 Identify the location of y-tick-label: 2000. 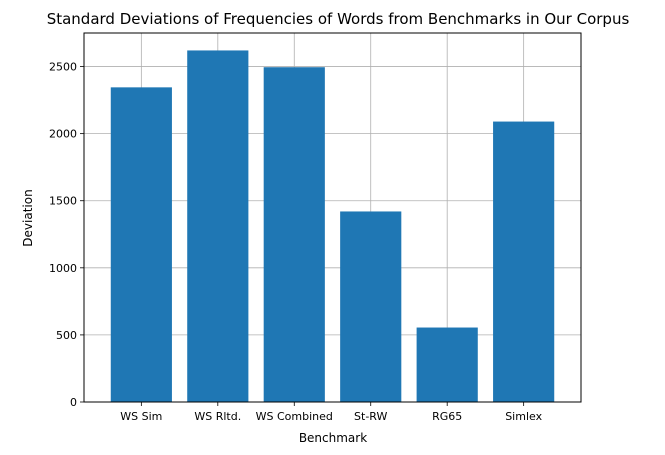
(63, 134).